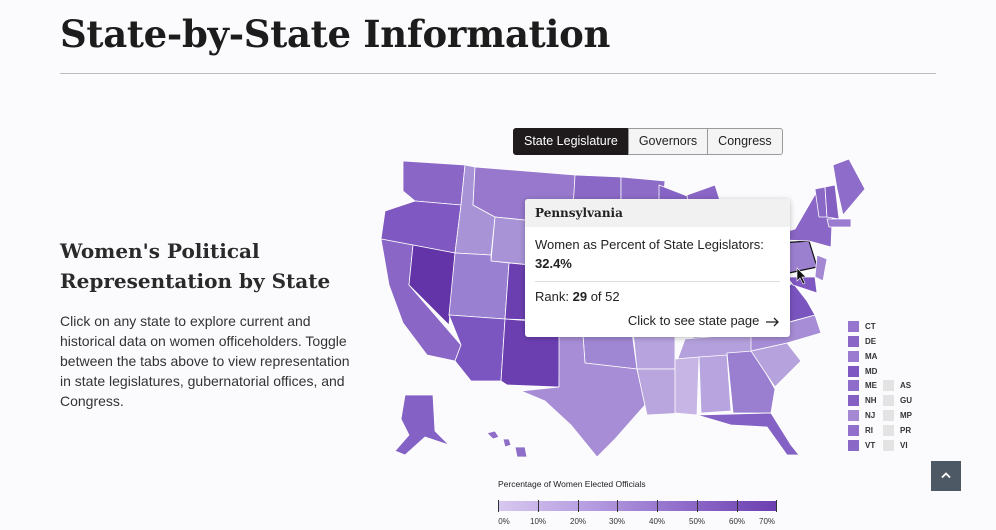 The height and width of the screenshot is (530, 996). I want to click on territory-vi: VI, so click(895, 445).